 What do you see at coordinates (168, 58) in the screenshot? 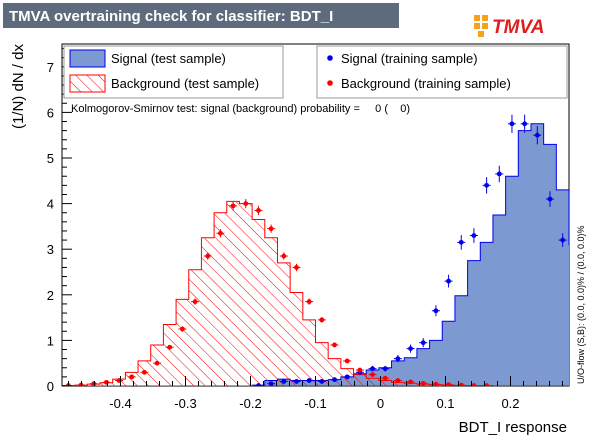
I see `legend-label-signal-test: Signal (test sample)` at bounding box center [168, 58].